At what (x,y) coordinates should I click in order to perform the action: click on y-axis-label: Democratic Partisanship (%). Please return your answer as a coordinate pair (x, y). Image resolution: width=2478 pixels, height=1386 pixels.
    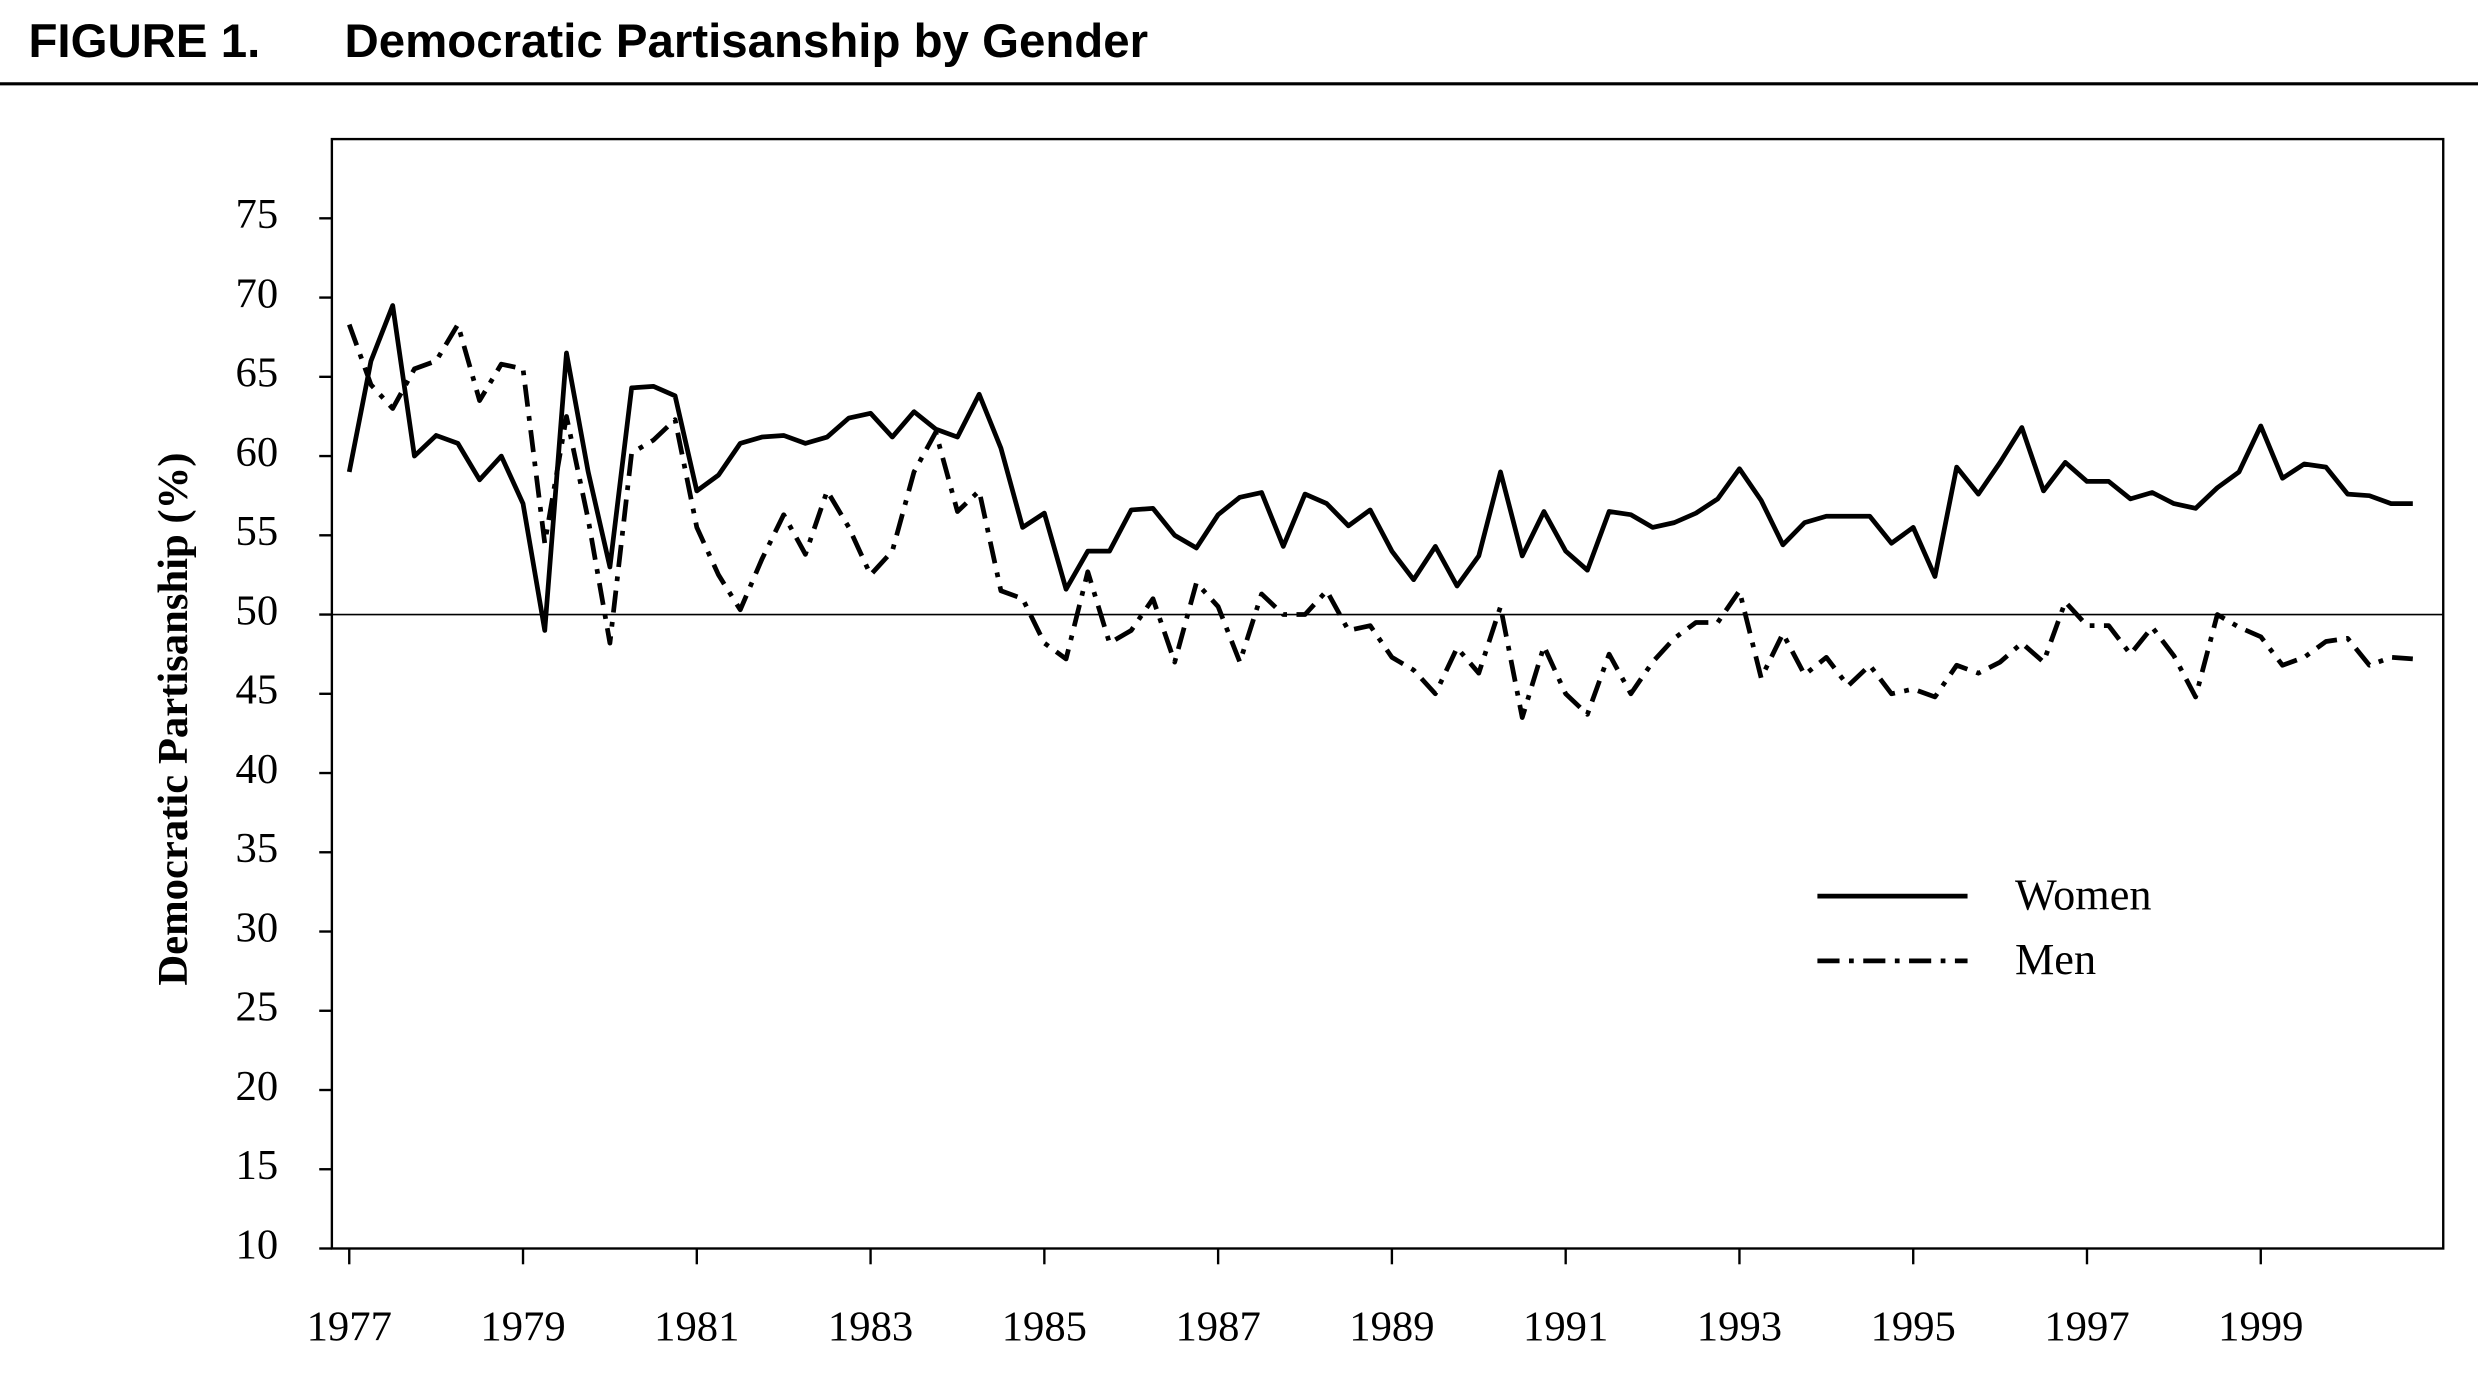
    Looking at the image, I should click on (173, 719).